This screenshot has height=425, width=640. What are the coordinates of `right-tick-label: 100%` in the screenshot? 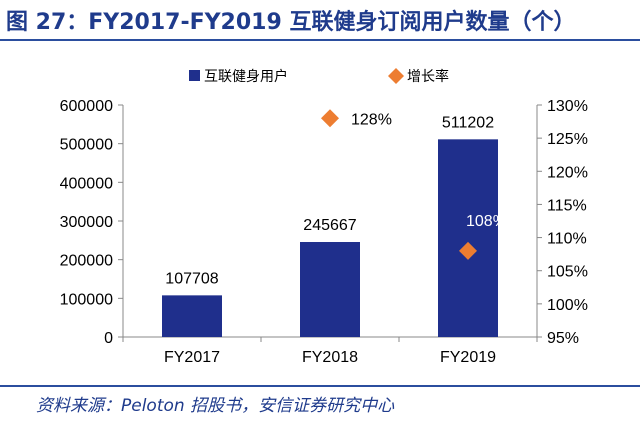 It's located at (567, 305).